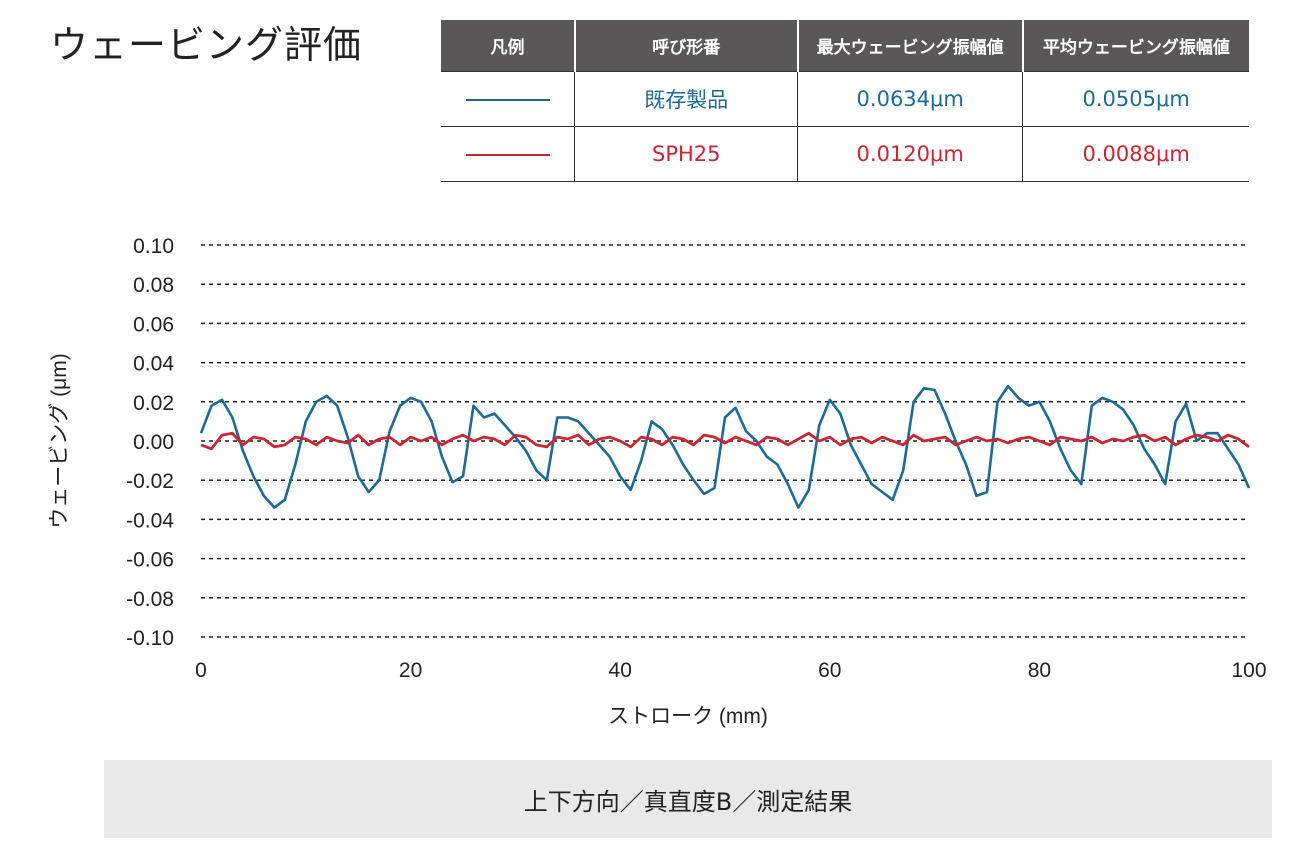 The height and width of the screenshot is (858, 1300). What do you see at coordinates (153, 364) in the screenshot?
I see `y-tick-label: 0.04` at bounding box center [153, 364].